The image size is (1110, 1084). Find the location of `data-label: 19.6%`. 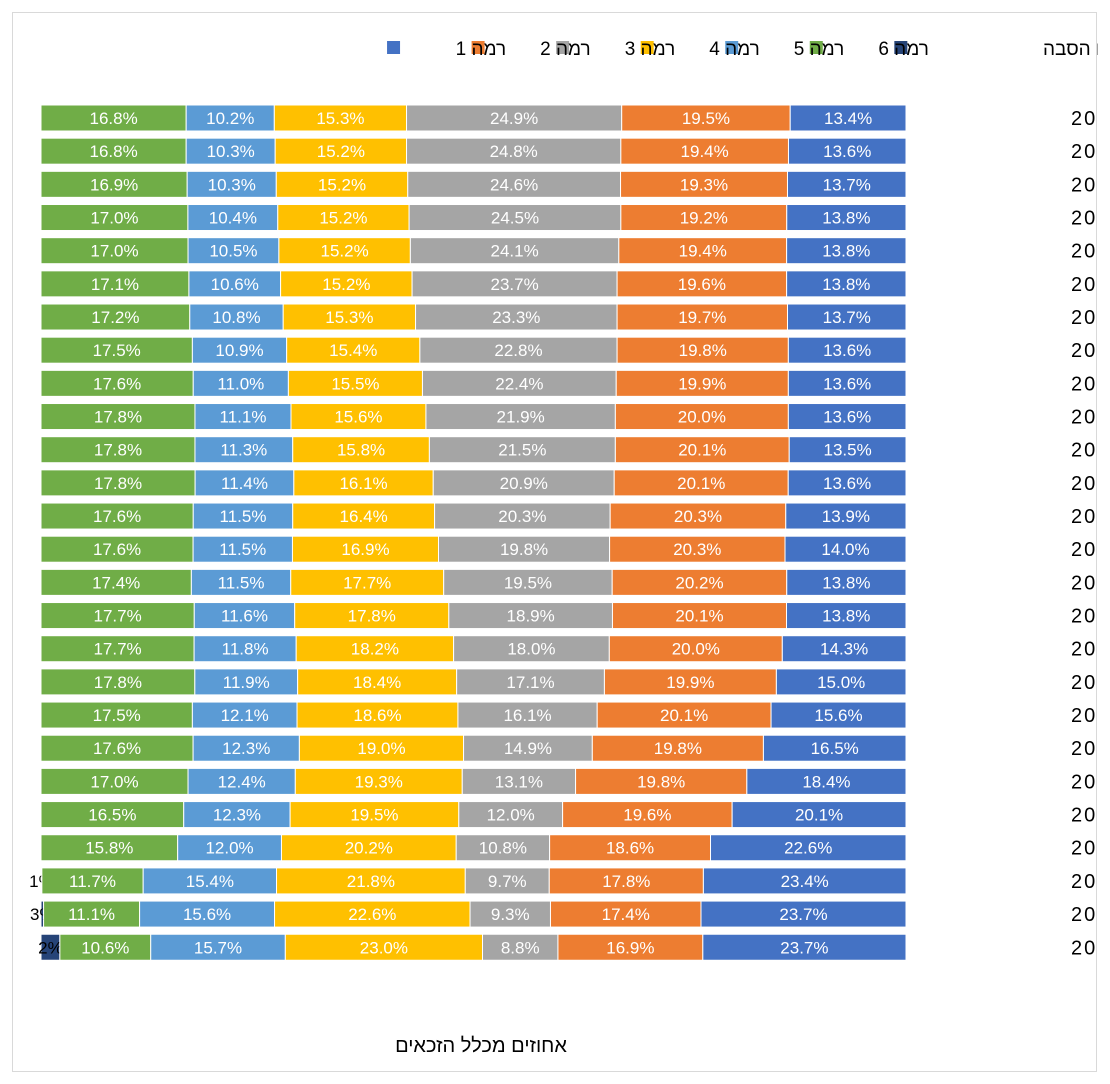

data-label: 19.6% is located at coordinates (647, 815).